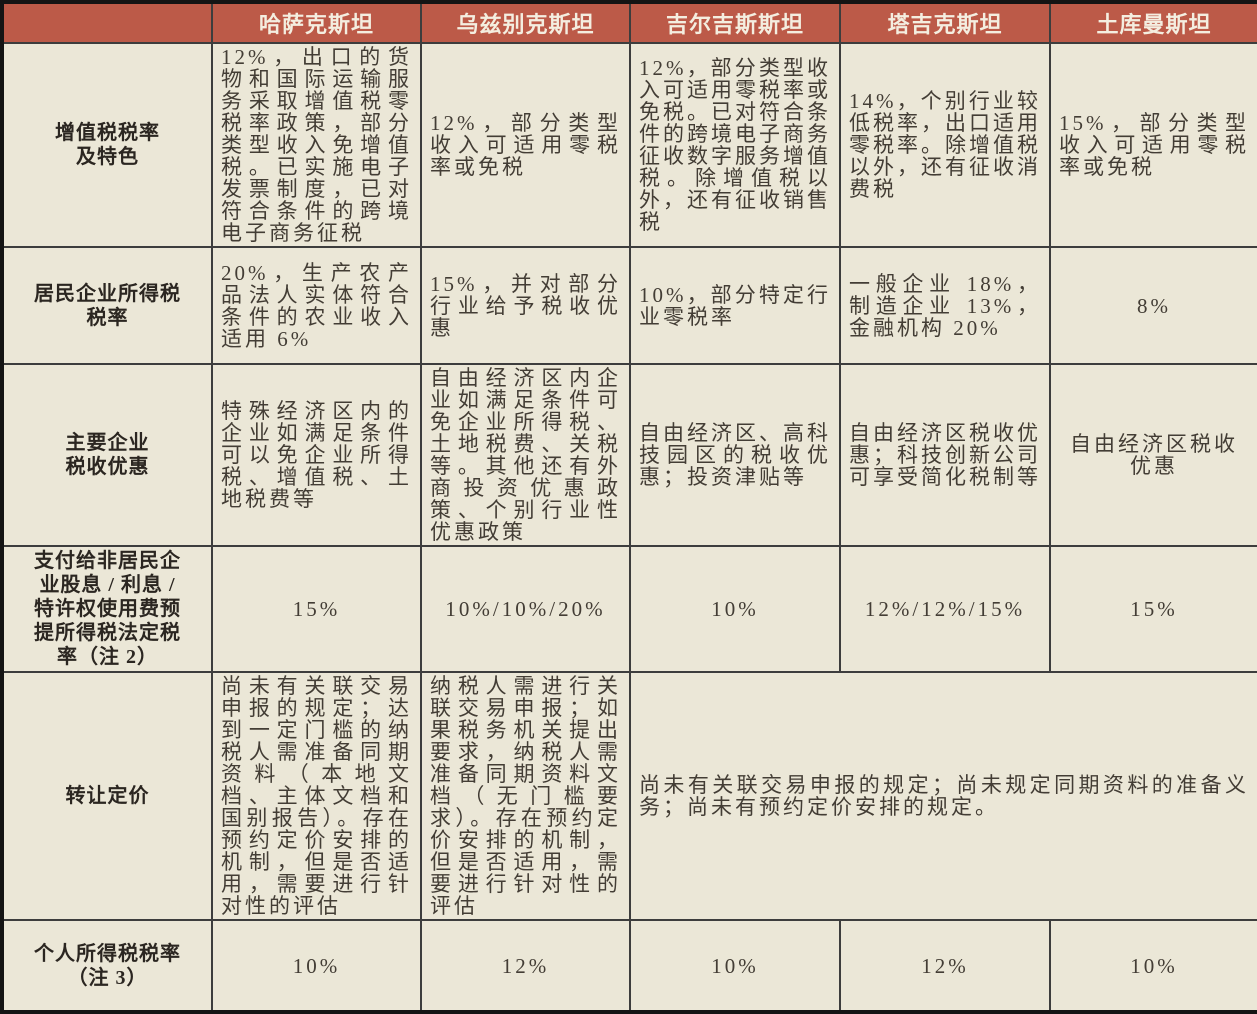 The image size is (1257, 1014). What do you see at coordinates (945, 305) in the screenshot?
I see `table-cell: 一般企业 18%，制造企业 13%，金融机构 20%` at bounding box center [945, 305].